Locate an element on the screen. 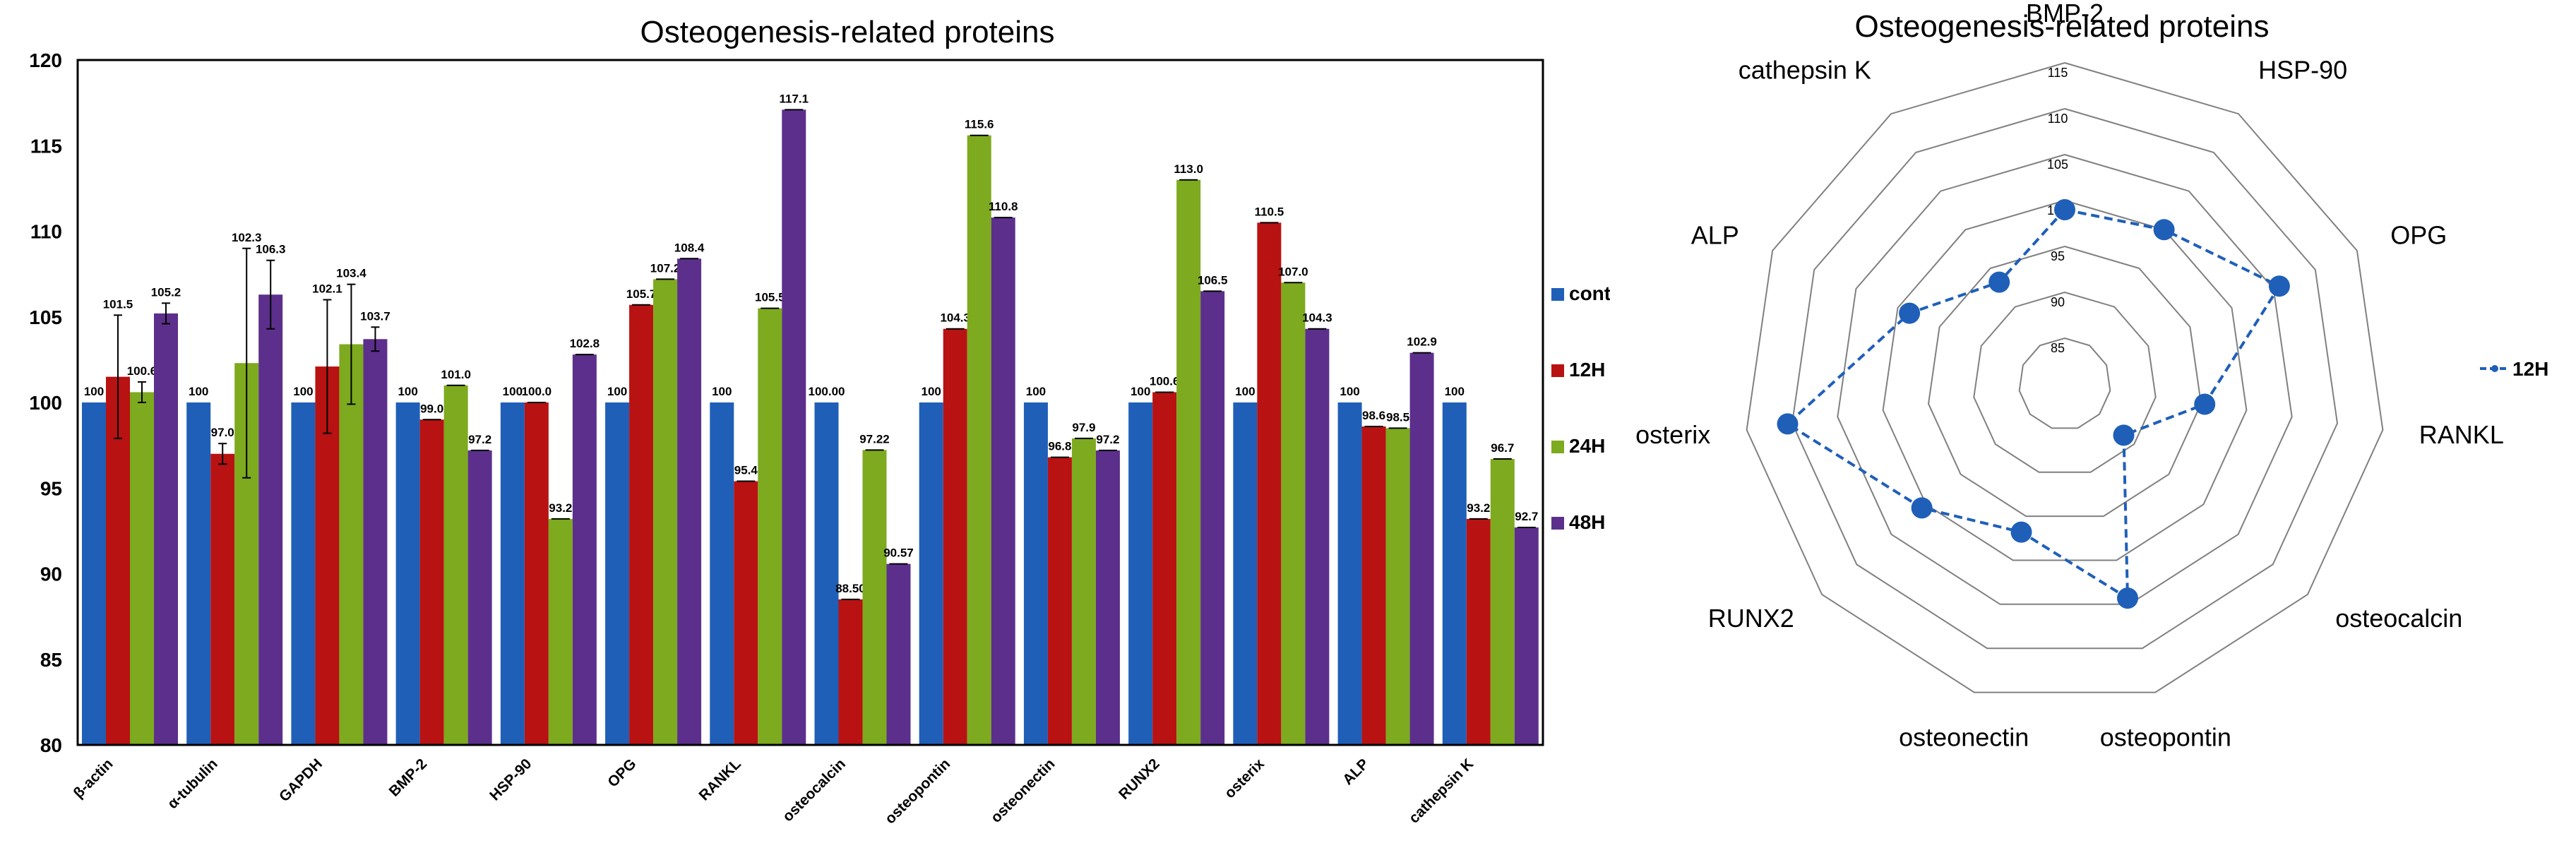 The width and height of the screenshot is (2576, 860). data-label: 107.2 is located at coordinates (665, 268).